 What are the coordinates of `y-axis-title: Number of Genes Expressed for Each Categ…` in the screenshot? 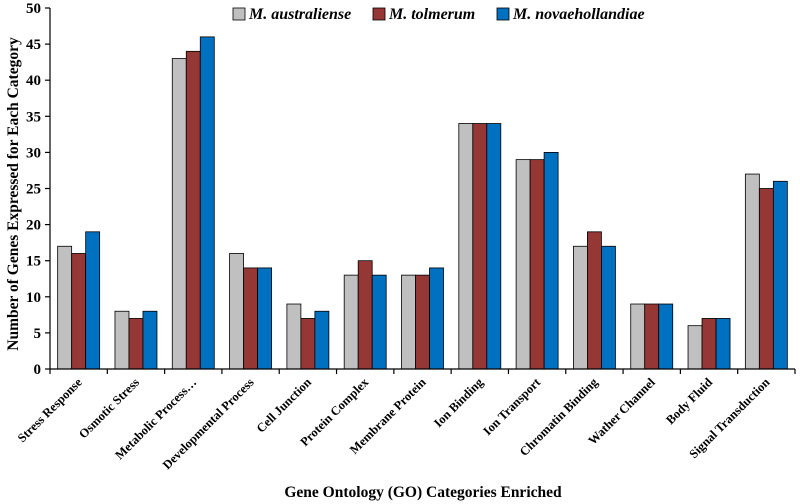 It's located at (13, 194).